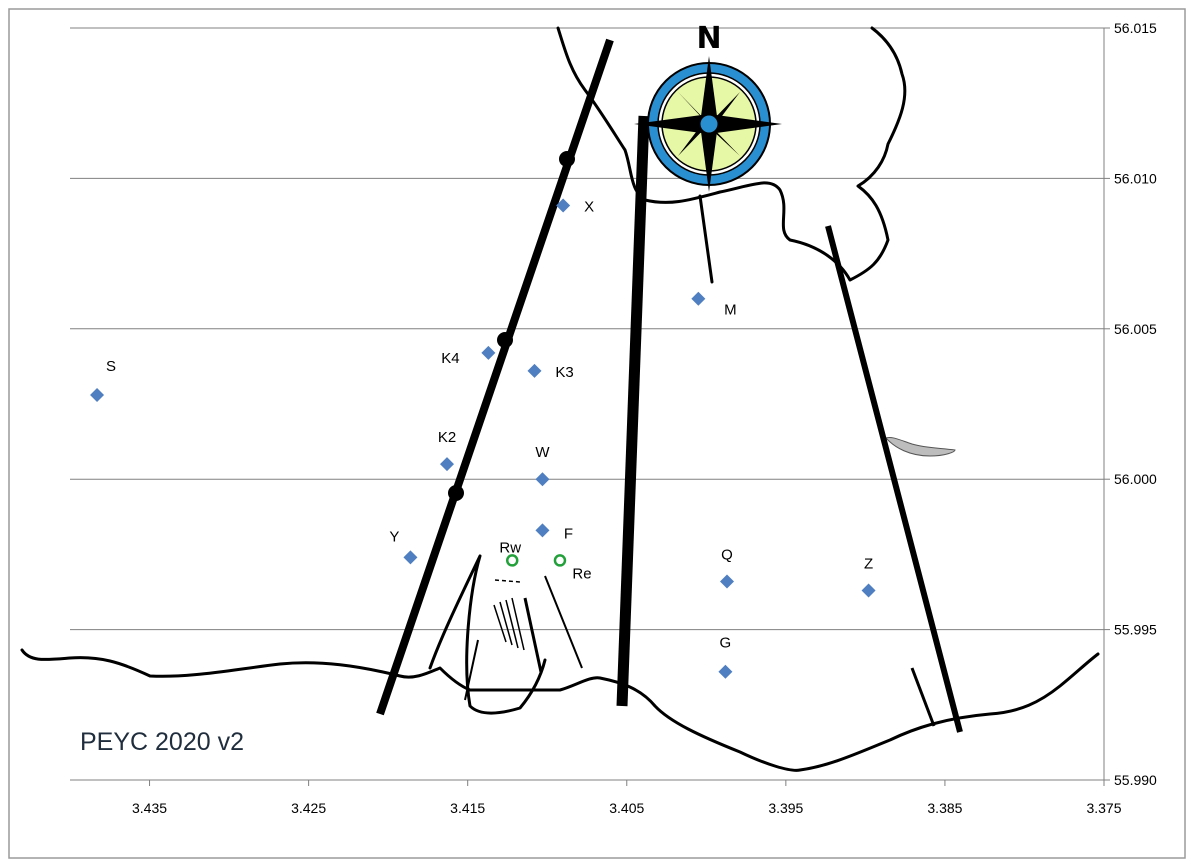 Image resolution: width=1194 pixels, height=868 pixels. Describe the element at coordinates (542, 530) in the screenshot. I see `mark-f-point` at that location.